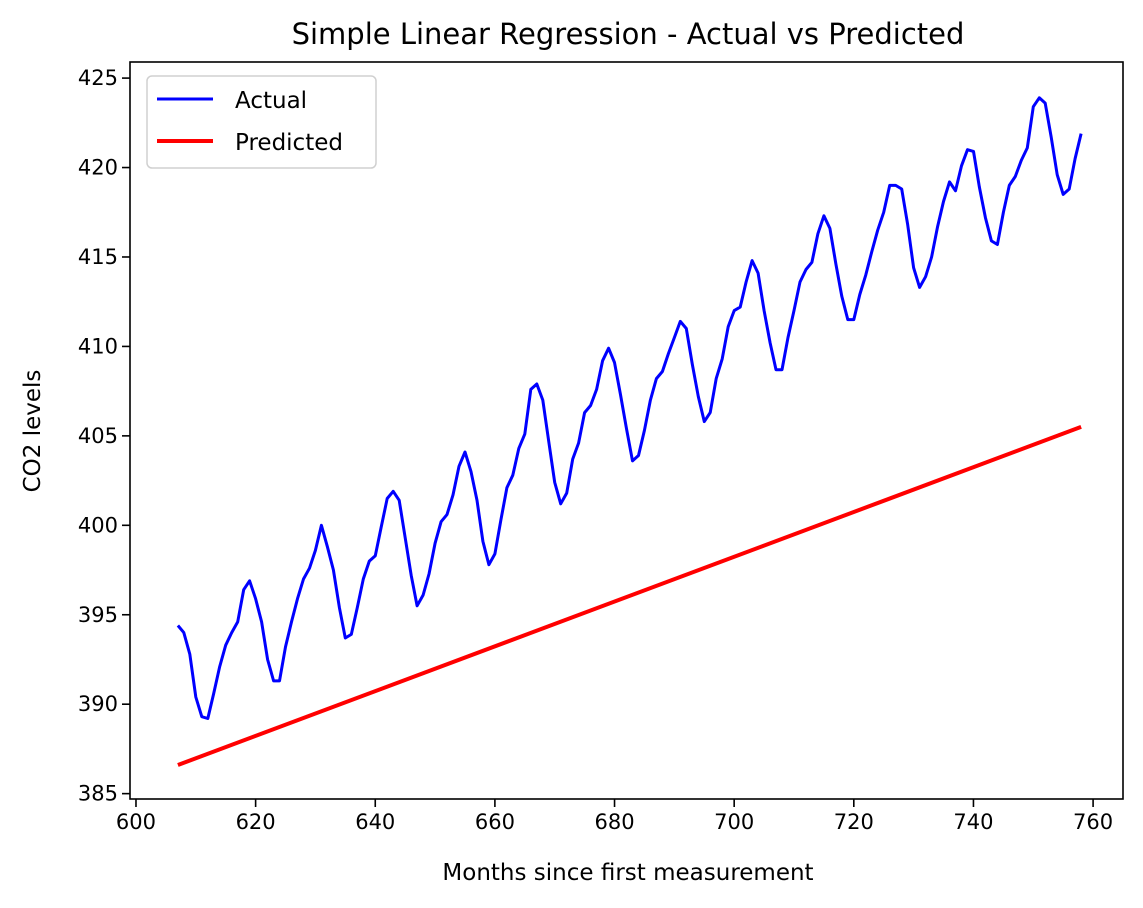 The width and height of the screenshot is (1143, 908). Describe the element at coordinates (495, 822) in the screenshot. I see `x-tick-label: 660` at that location.